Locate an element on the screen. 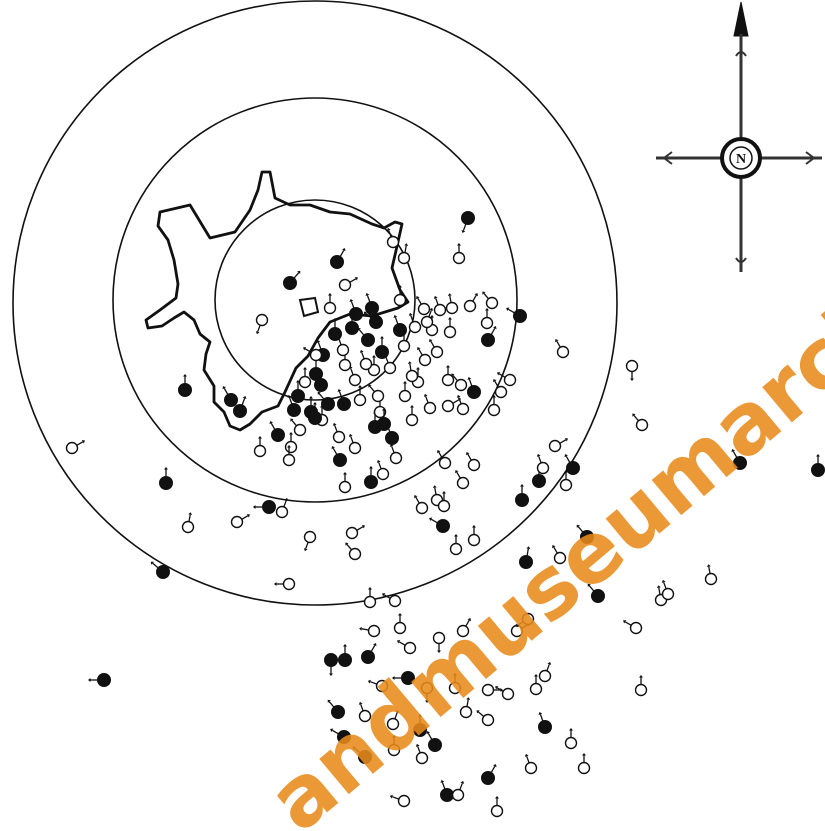 Image resolution: width=825 pixels, height=831 pixels. compass-rose: N is located at coordinates (739, 136).